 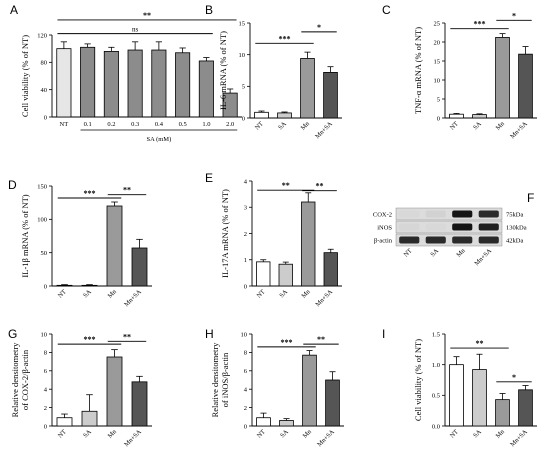 What do you see at coordinates (42, 220) in the screenshot?
I see `y-tick-label: 100` at bounding box center [42, 220].